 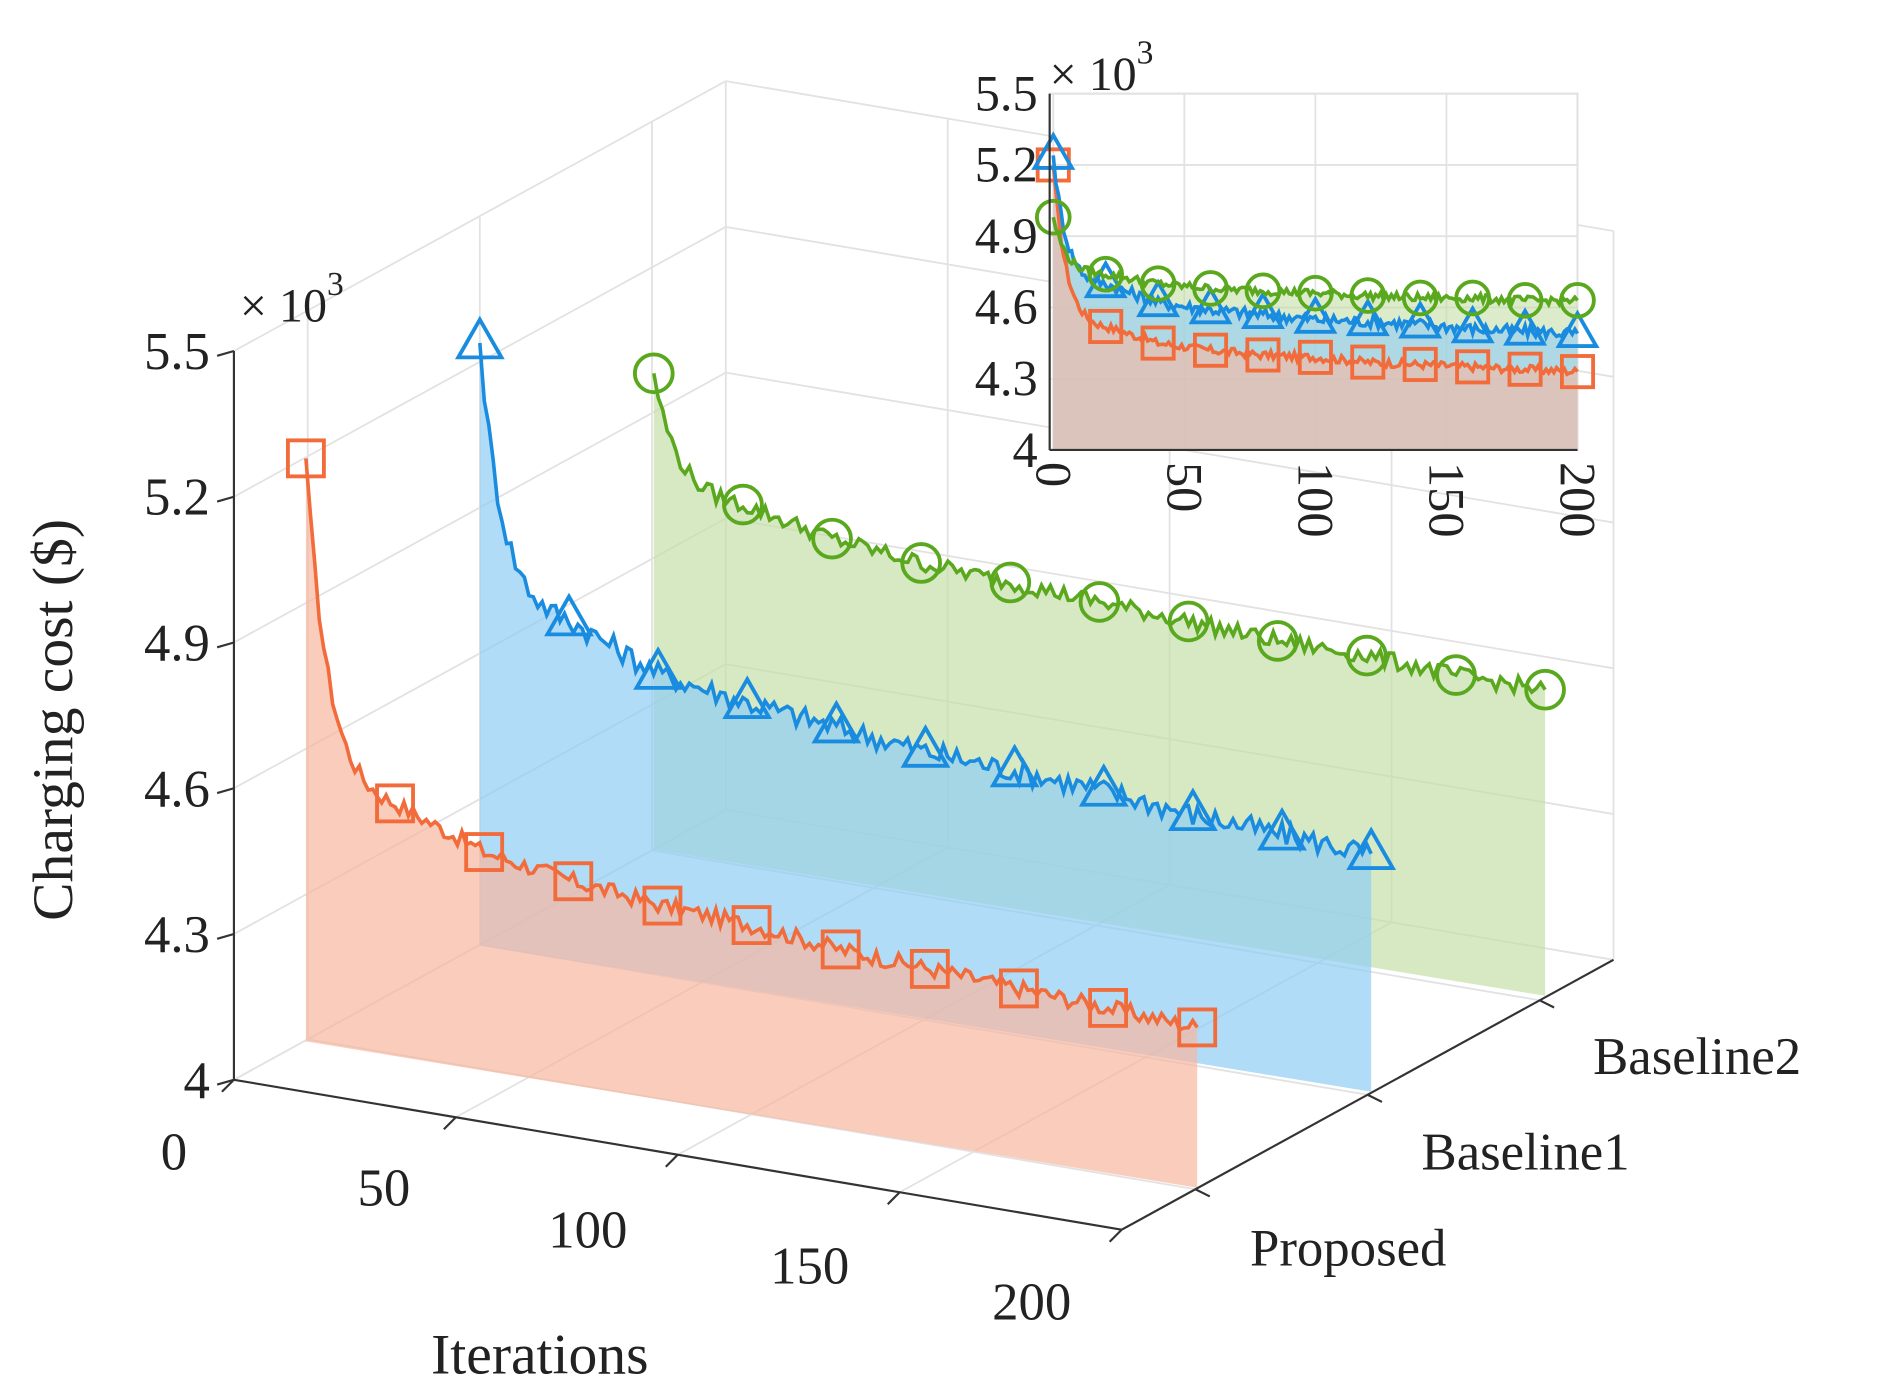 What do you see at coordinates (1006, 307) in the screenshot?
I see `inset-y-tick-label: 4.6` at bounding box center [1006, 307].